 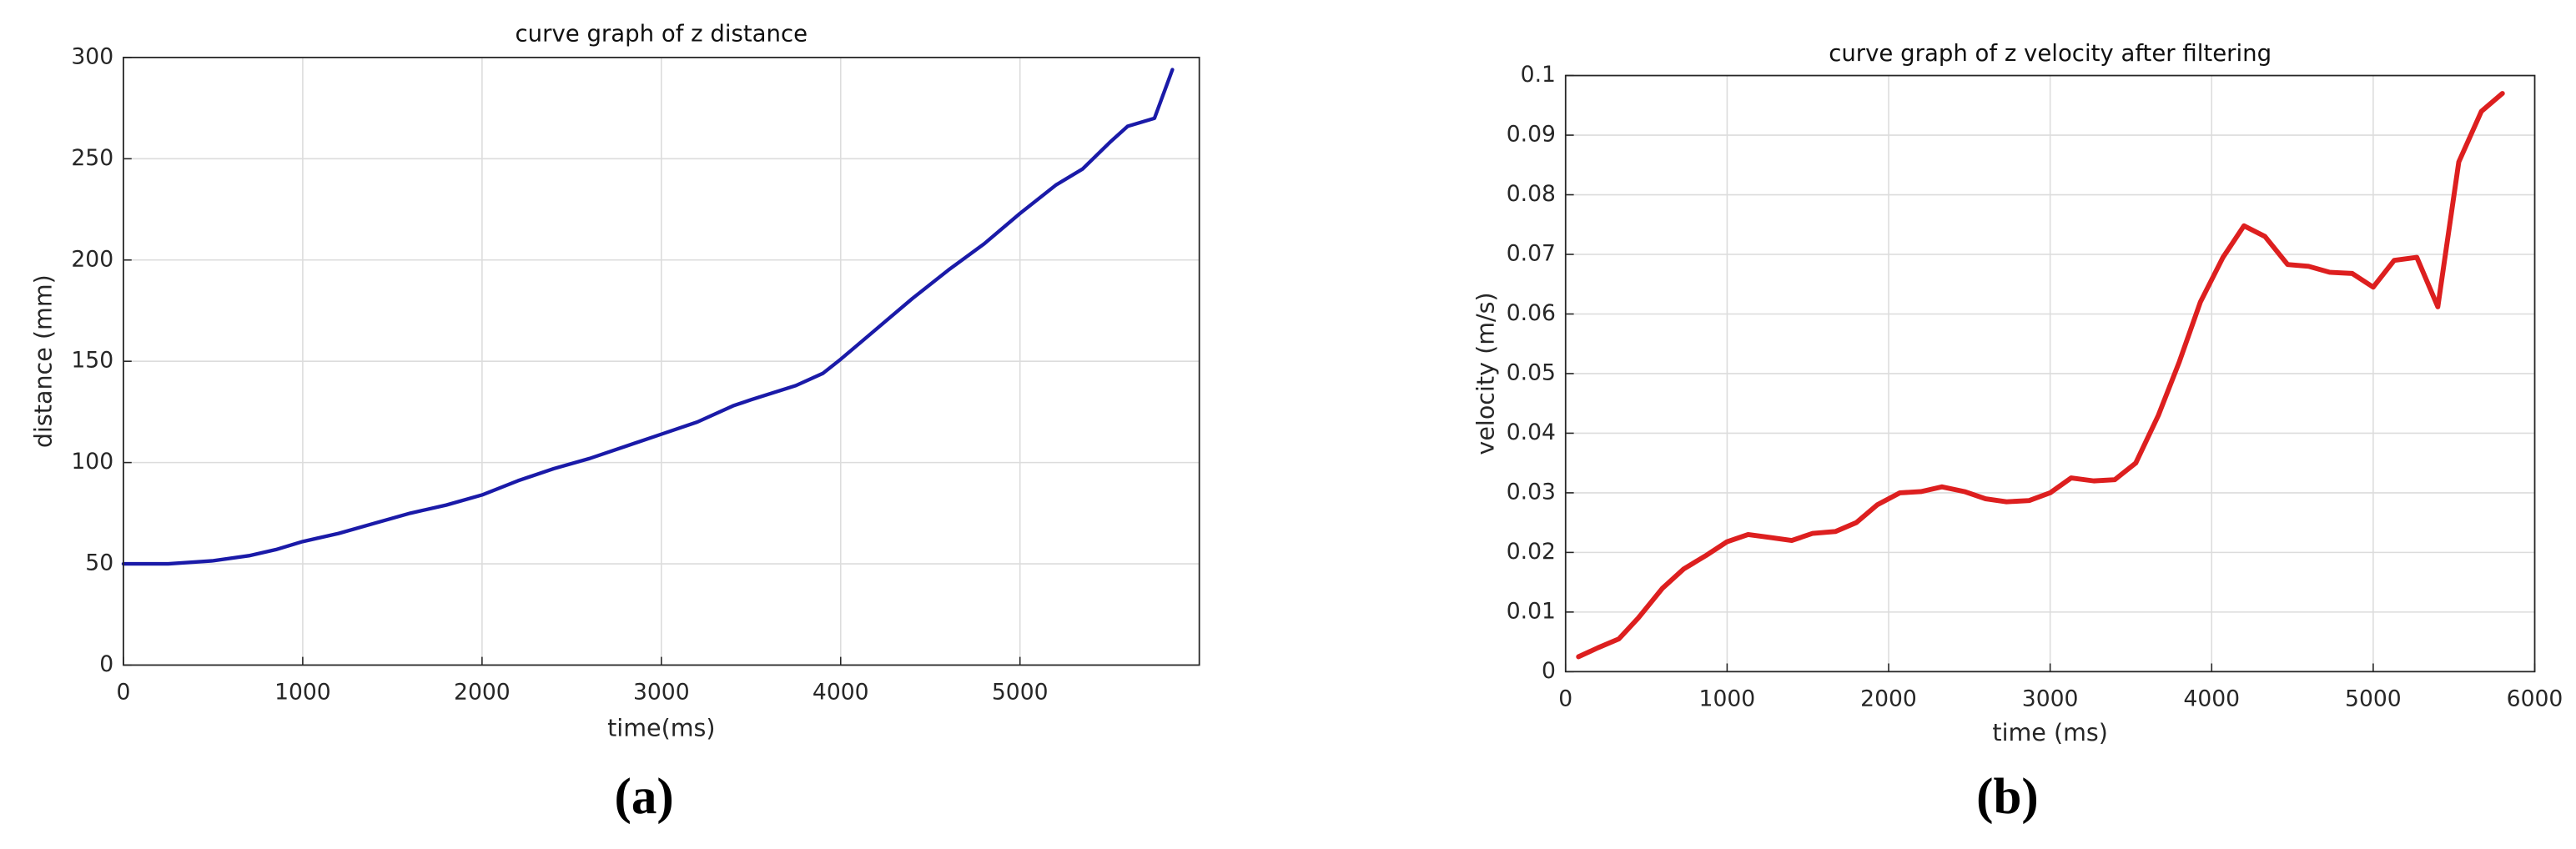 What do you see at coordinates (644, 797) in the screenshot?
I see `caption: (a)` at bounding box center [644, 797].